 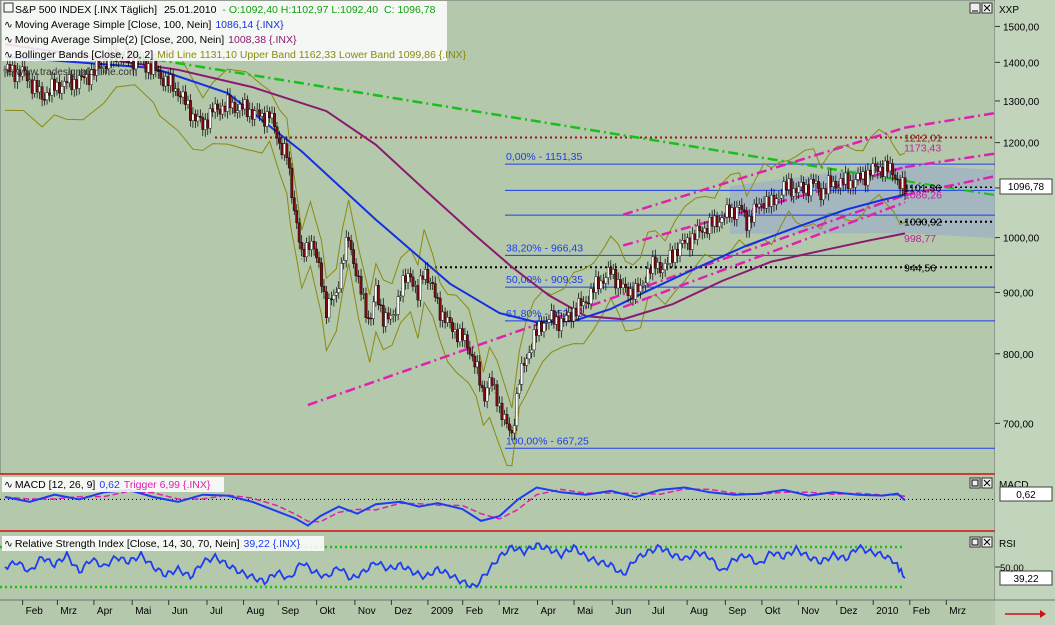 What do you see at coordinates (1007, 544) in the screenshot?
I see `rsi-axis-title: RSI` at bounding box center [1007, 544].